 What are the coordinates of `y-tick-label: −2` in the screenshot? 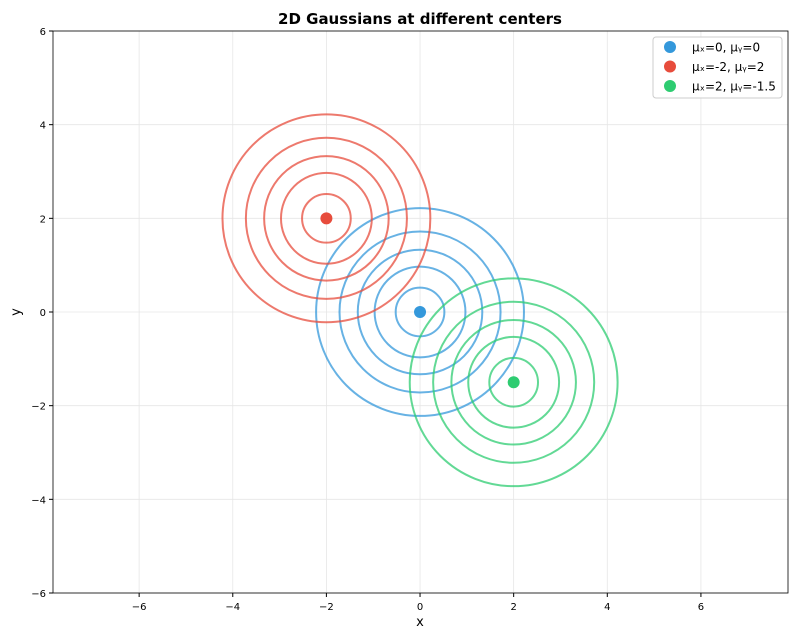 It's located at (38, 407).